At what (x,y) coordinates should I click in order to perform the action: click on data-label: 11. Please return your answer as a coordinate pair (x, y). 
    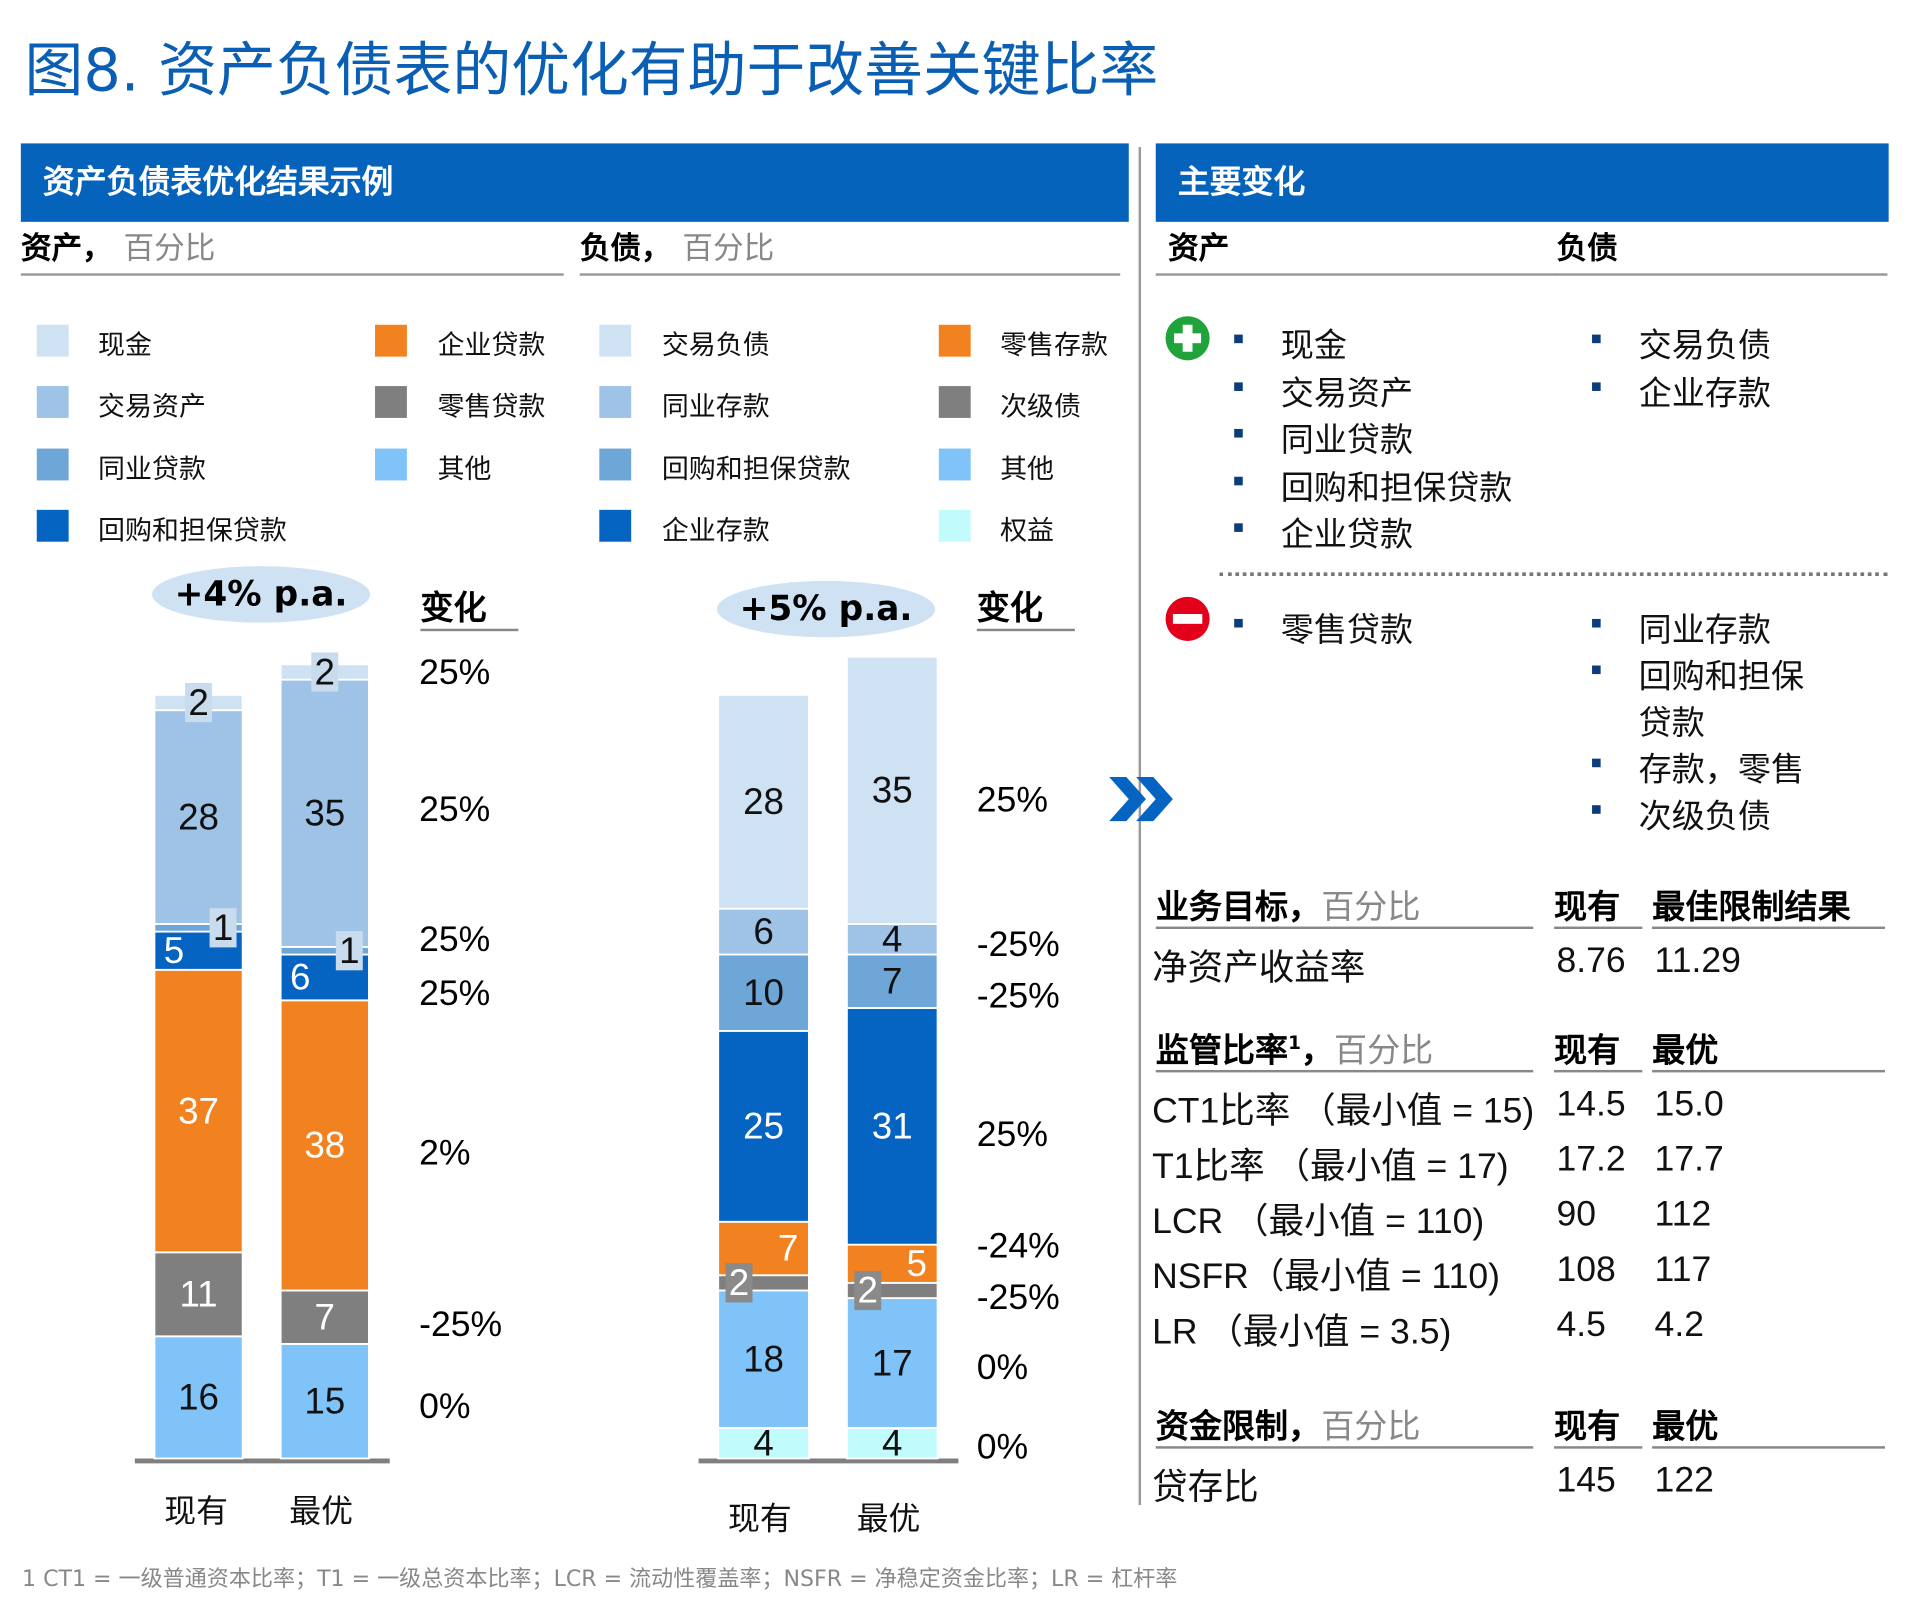
    Looking at the image, I should click on (198, 1294).